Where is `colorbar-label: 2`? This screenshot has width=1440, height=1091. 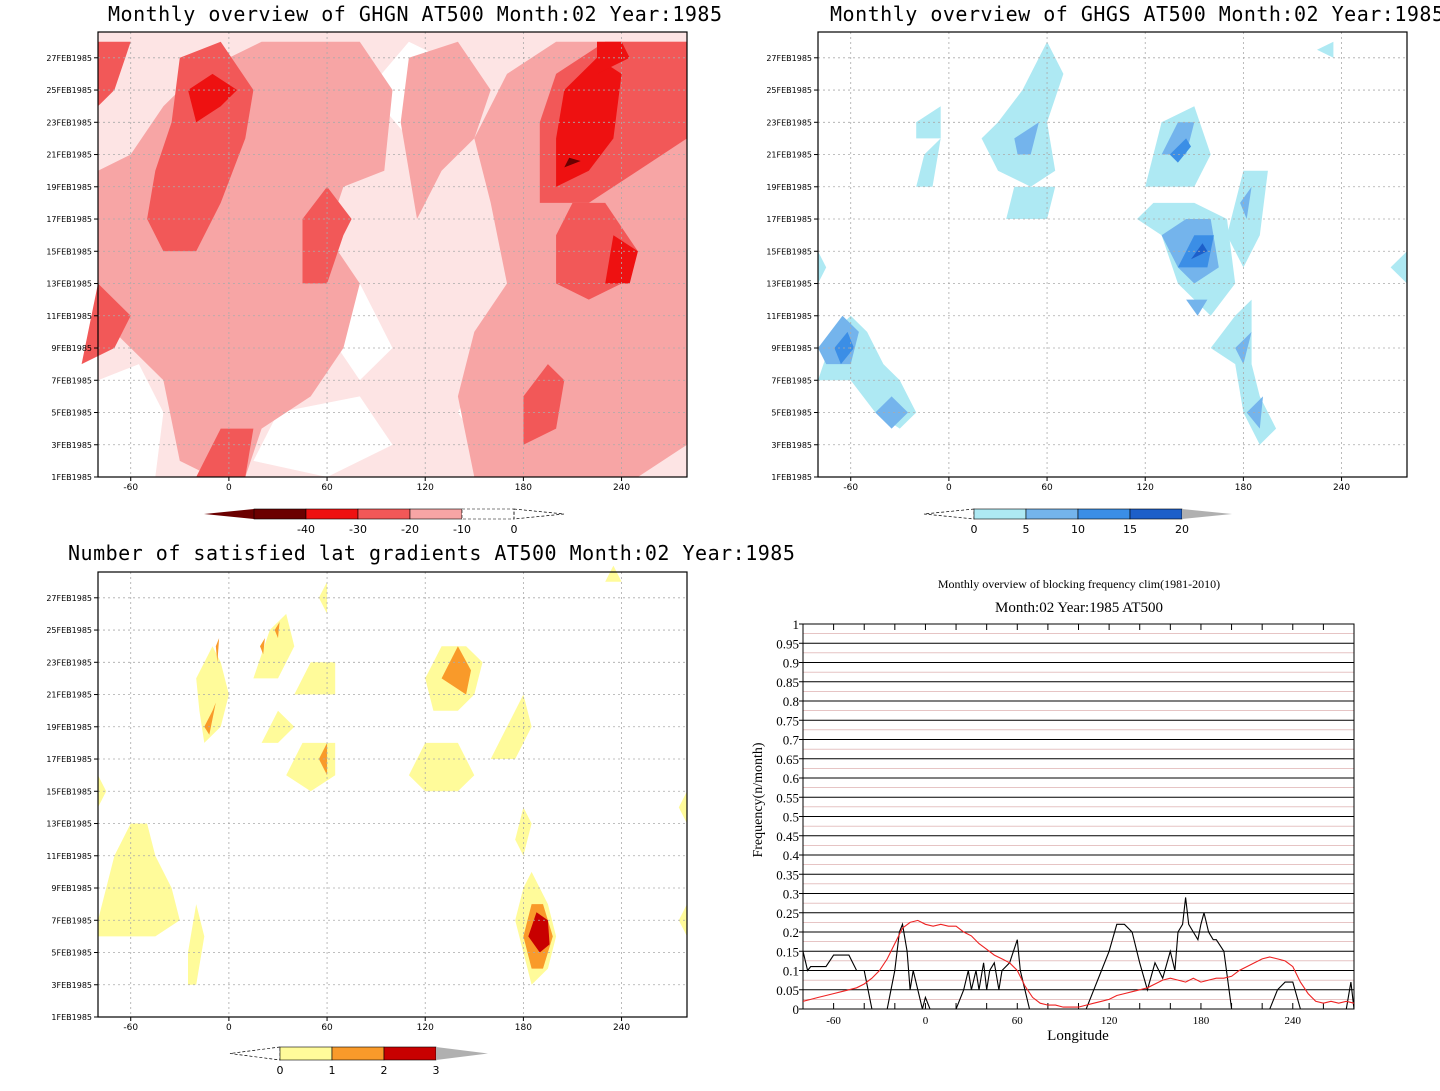
colorbar-label: 2 is located at coordinates (384, 1070).